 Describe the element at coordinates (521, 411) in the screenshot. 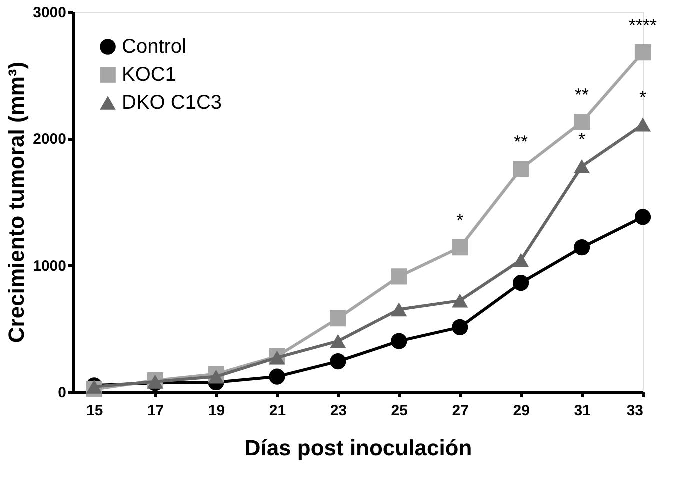

I see `x-tick-label: 29` at that location.